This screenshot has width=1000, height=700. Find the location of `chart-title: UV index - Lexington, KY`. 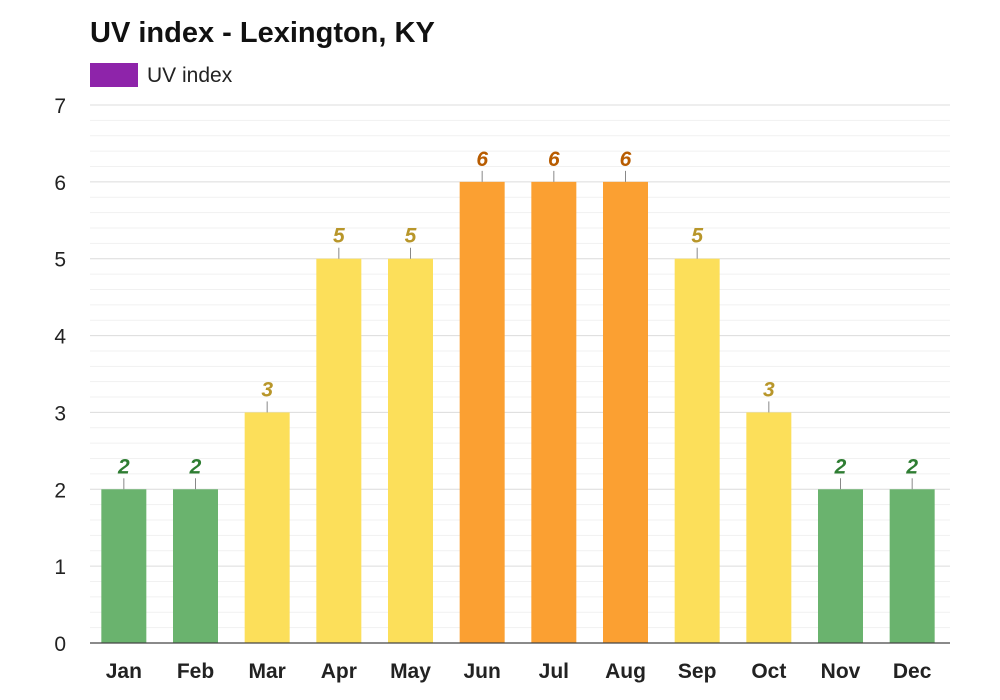

chart-title: UV index - Lexington, KY is located at coordinates (262, 33).